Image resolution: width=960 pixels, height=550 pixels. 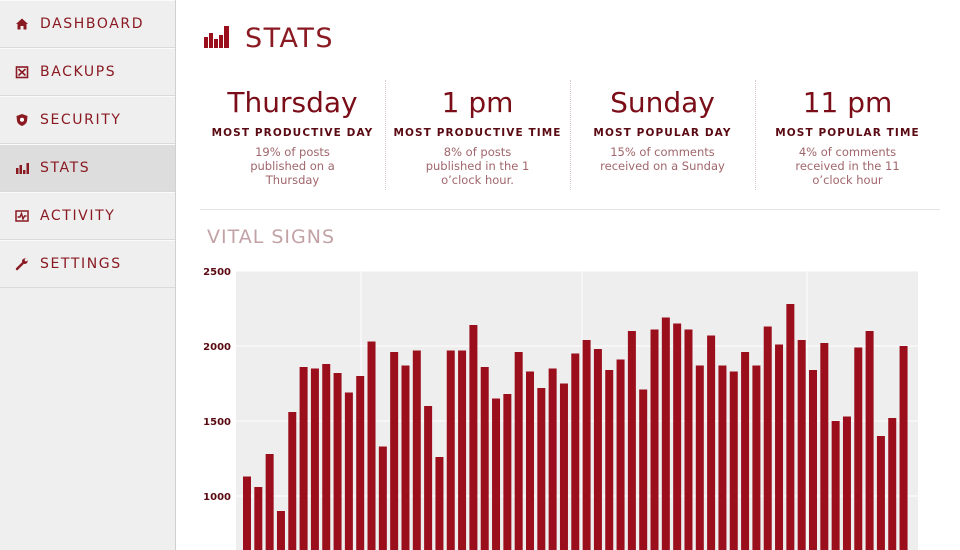 I want to click on page-header: STATS, so click(x=268, y=38).